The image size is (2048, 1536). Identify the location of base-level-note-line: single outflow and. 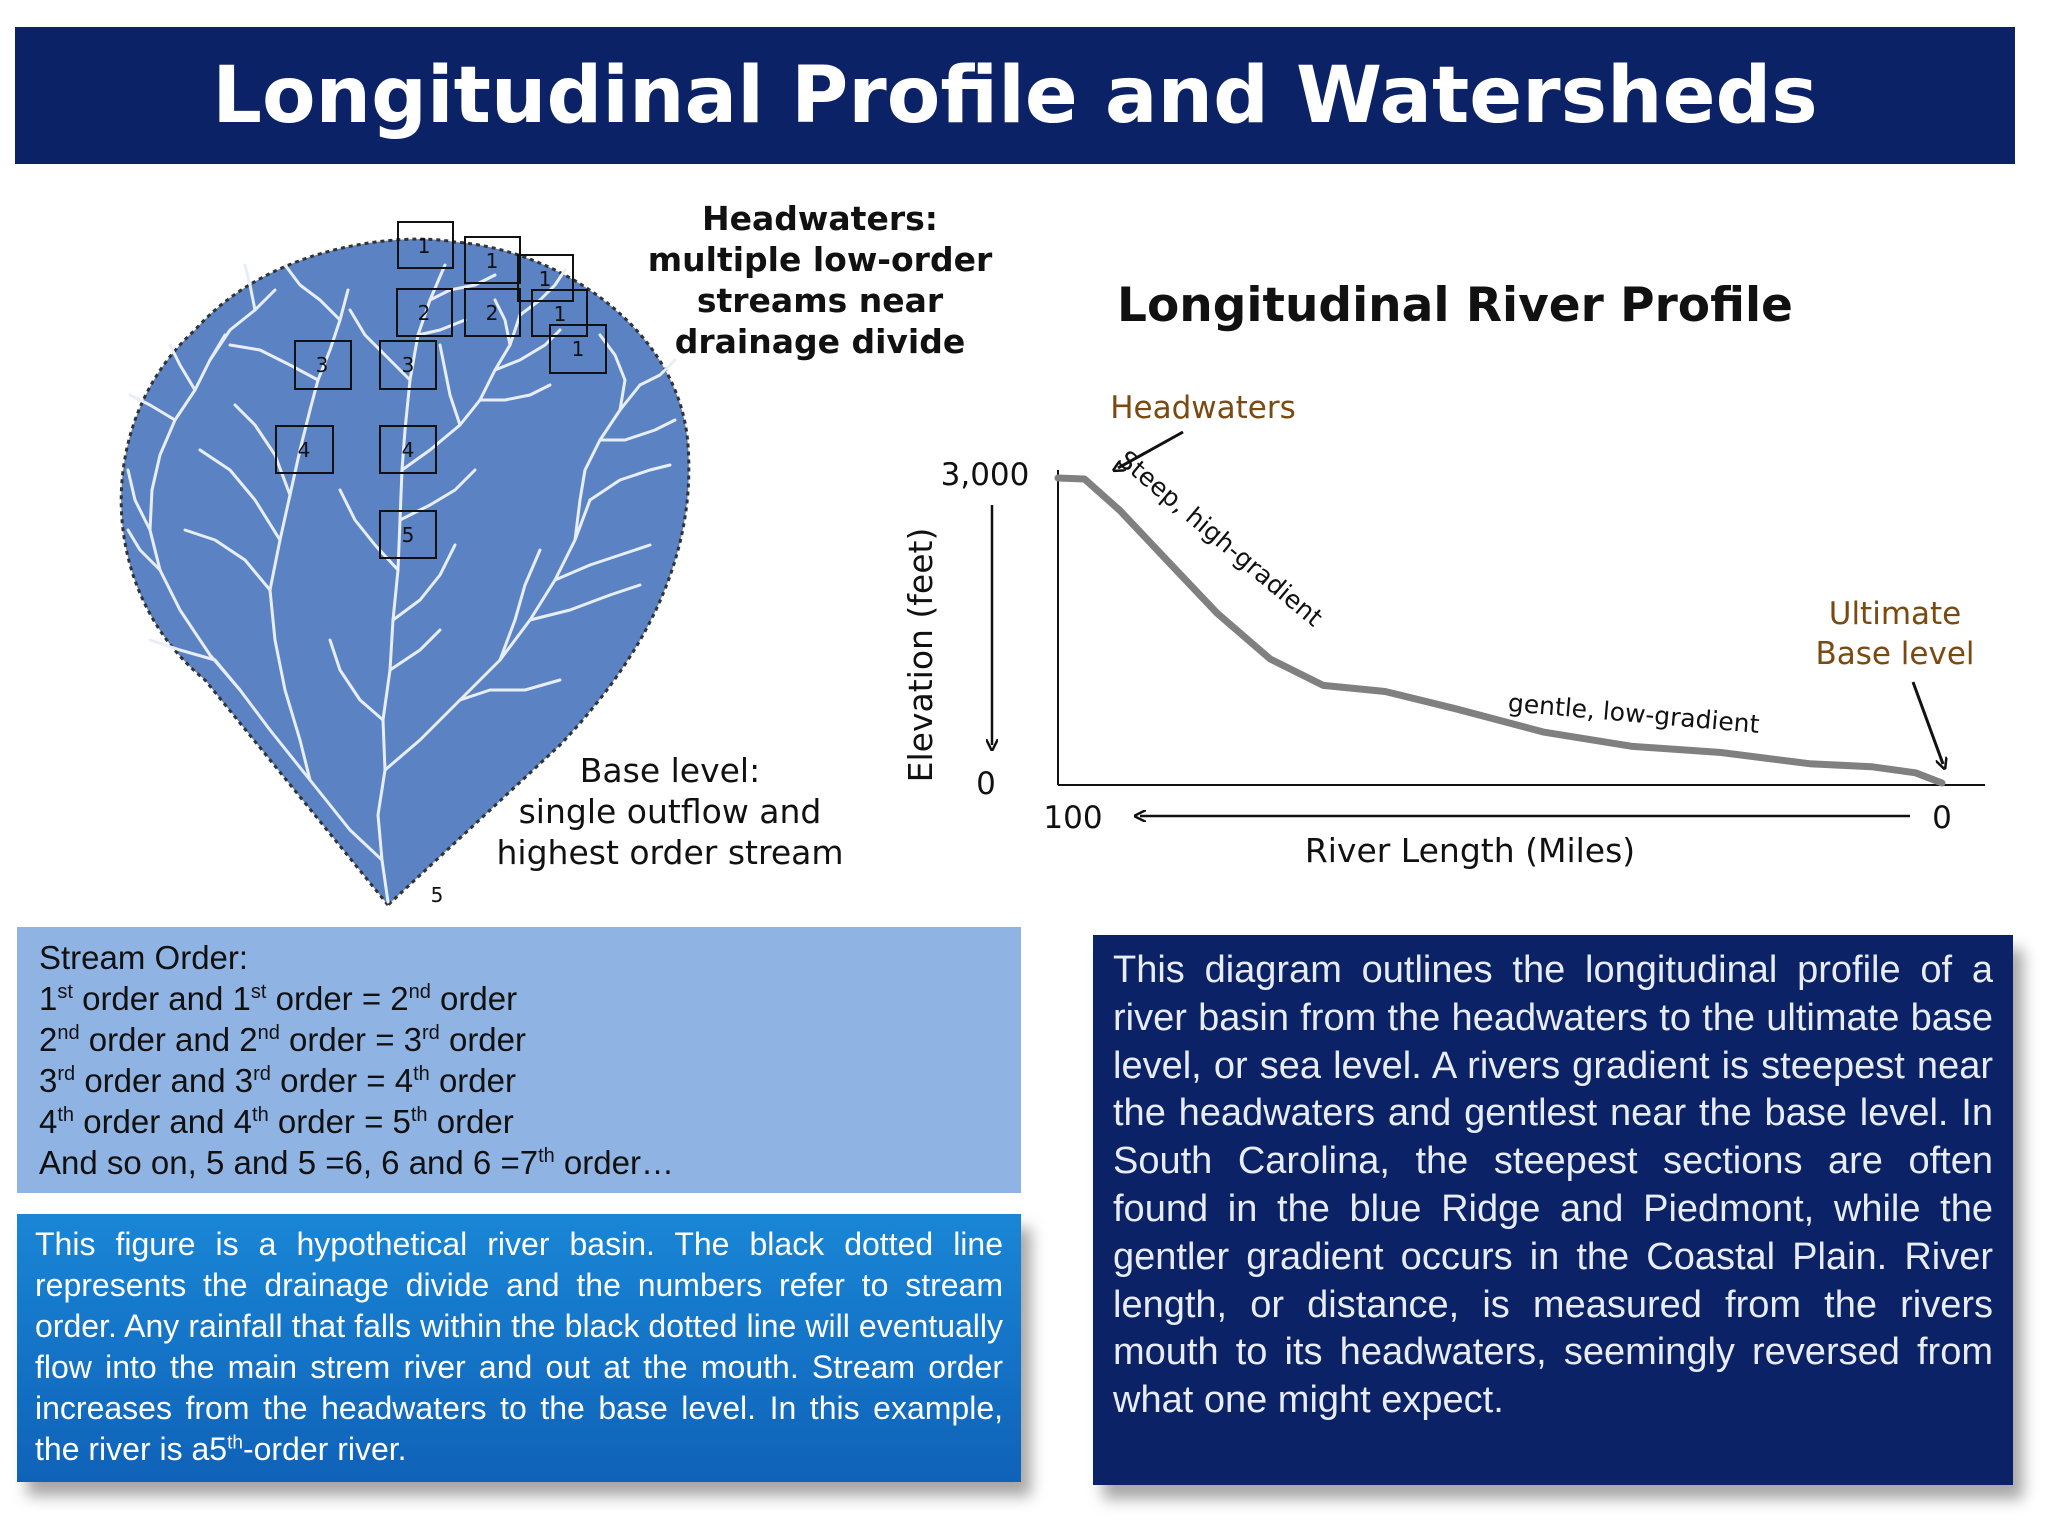
(670, 811).